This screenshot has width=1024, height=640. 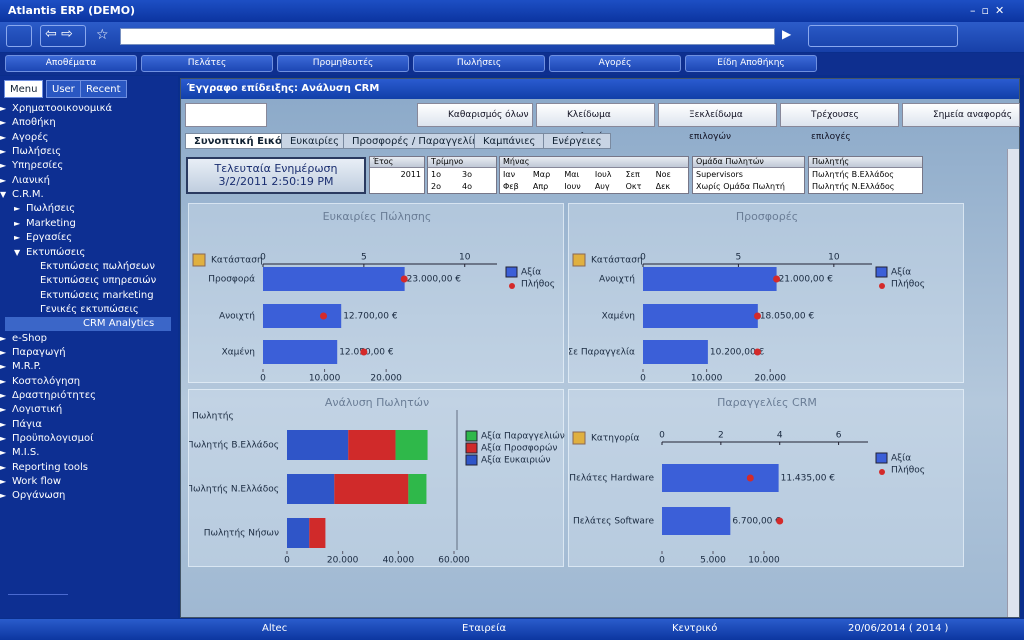 I want to click on tree-node: ► Δραστηριότητες, so click(x=89, y=396).